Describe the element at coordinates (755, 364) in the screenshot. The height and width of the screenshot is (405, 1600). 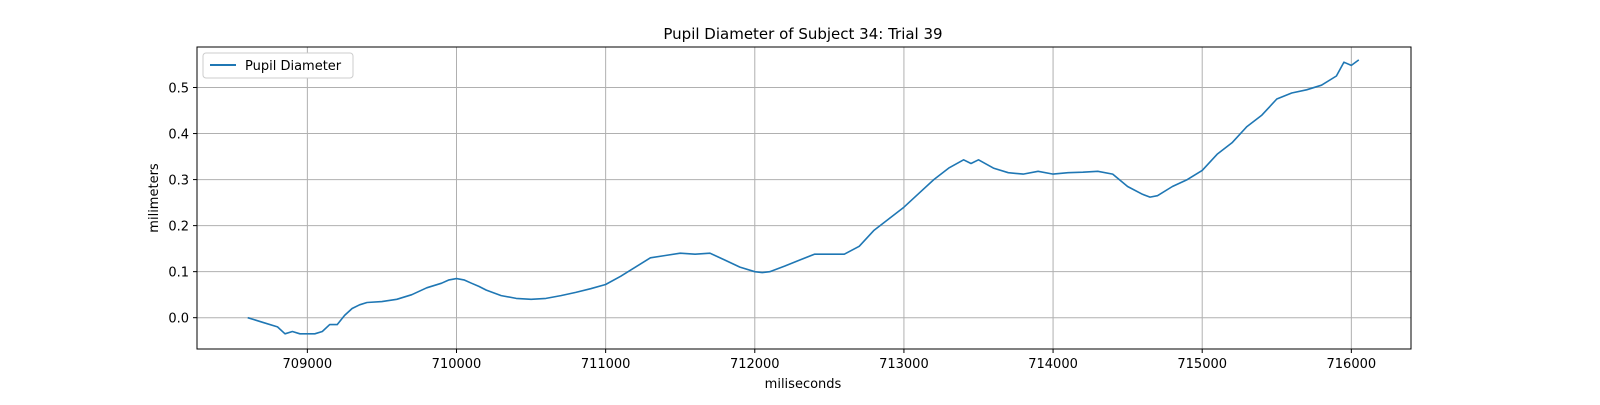
I see `x-tick-label: 712000` at that location.